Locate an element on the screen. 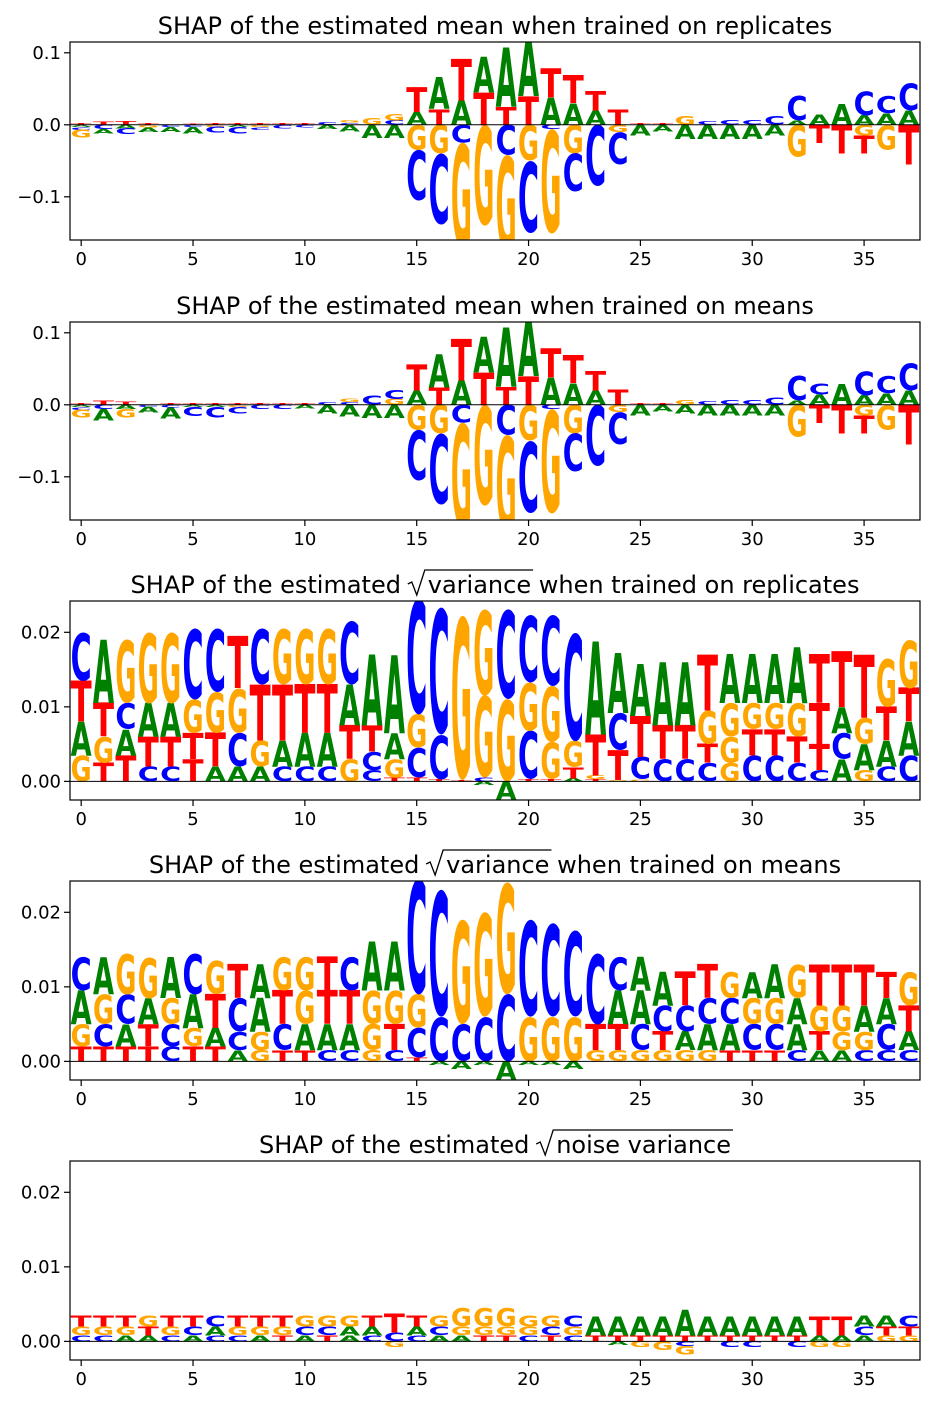 This screenshot has width=934, height=1401. logo-position-33: GAT is located at coordinates (820, 1330).